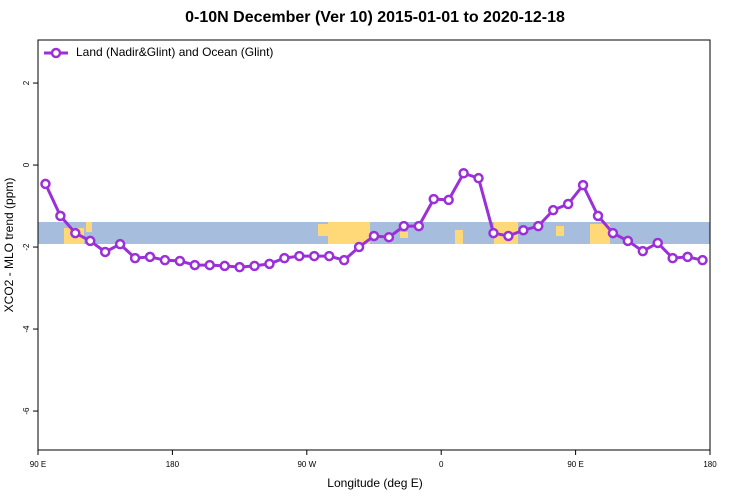 The width and height of the screenshot is (750, 500). Describe the element at coordinates (174, 52) in the screenshot. I see `legend-label: Land (Nadir&Glint) and Ocean (Glint)` at that location.